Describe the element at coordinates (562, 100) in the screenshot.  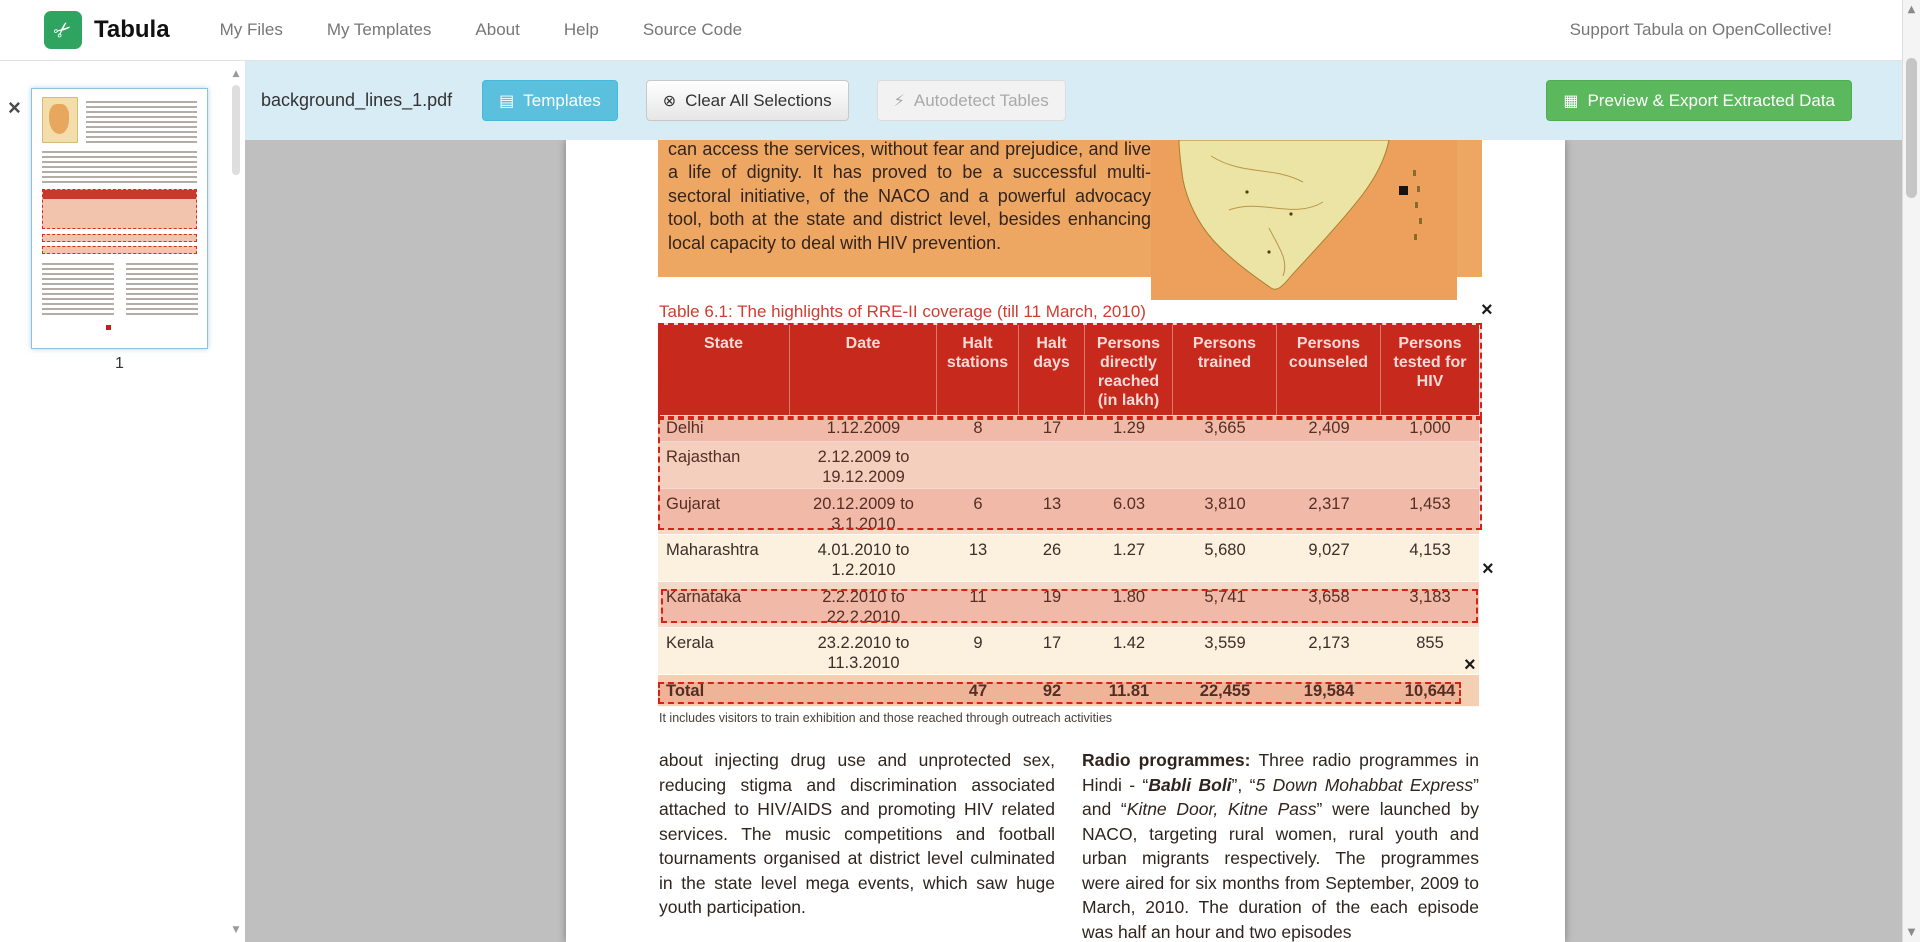
I see `templates-button-label: Templates` at that location.